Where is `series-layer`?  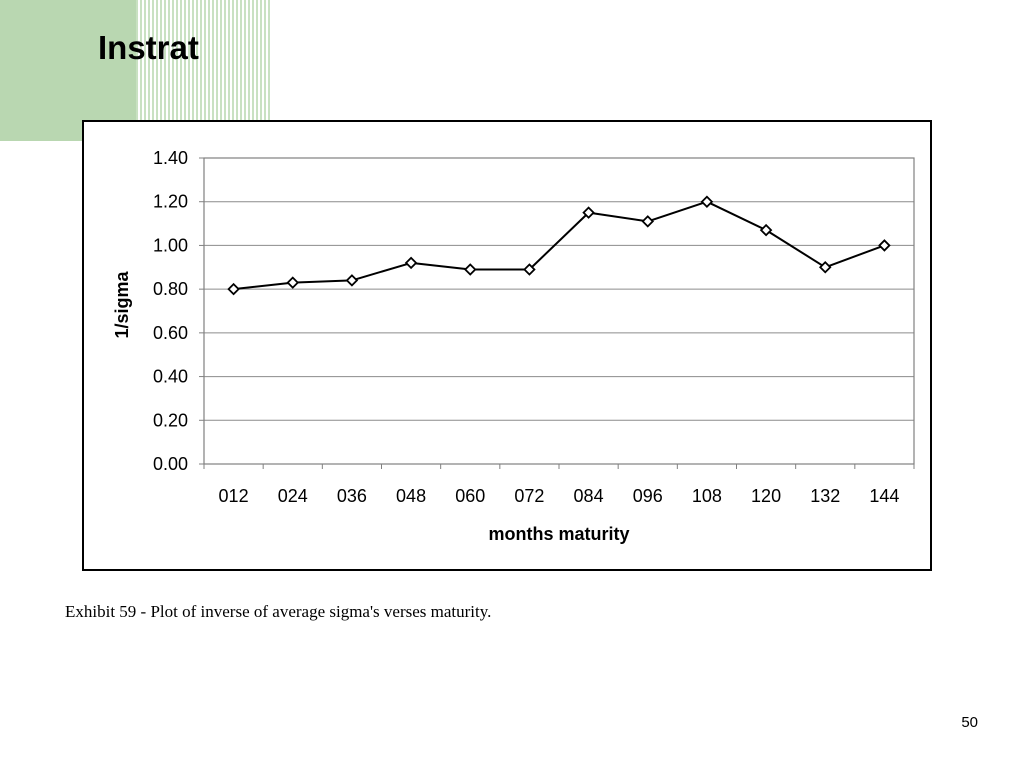
series-layer is located at coordinates (559, 245).